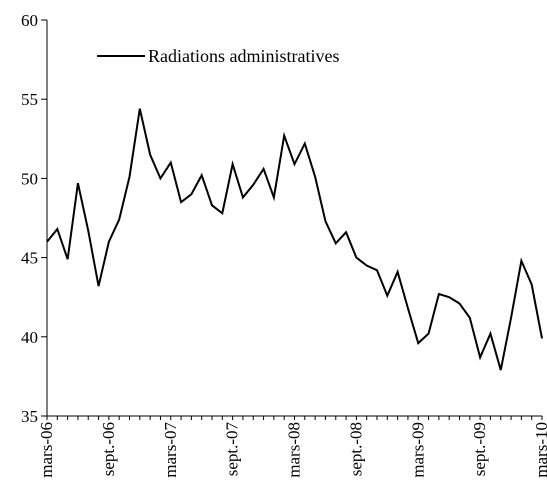 The height and width of the screenshot is (503, 547). What do you see at coordinates (29, 178) in the screenshot?
I see `y-tick-label: 50` at bounding box center [29, 178].